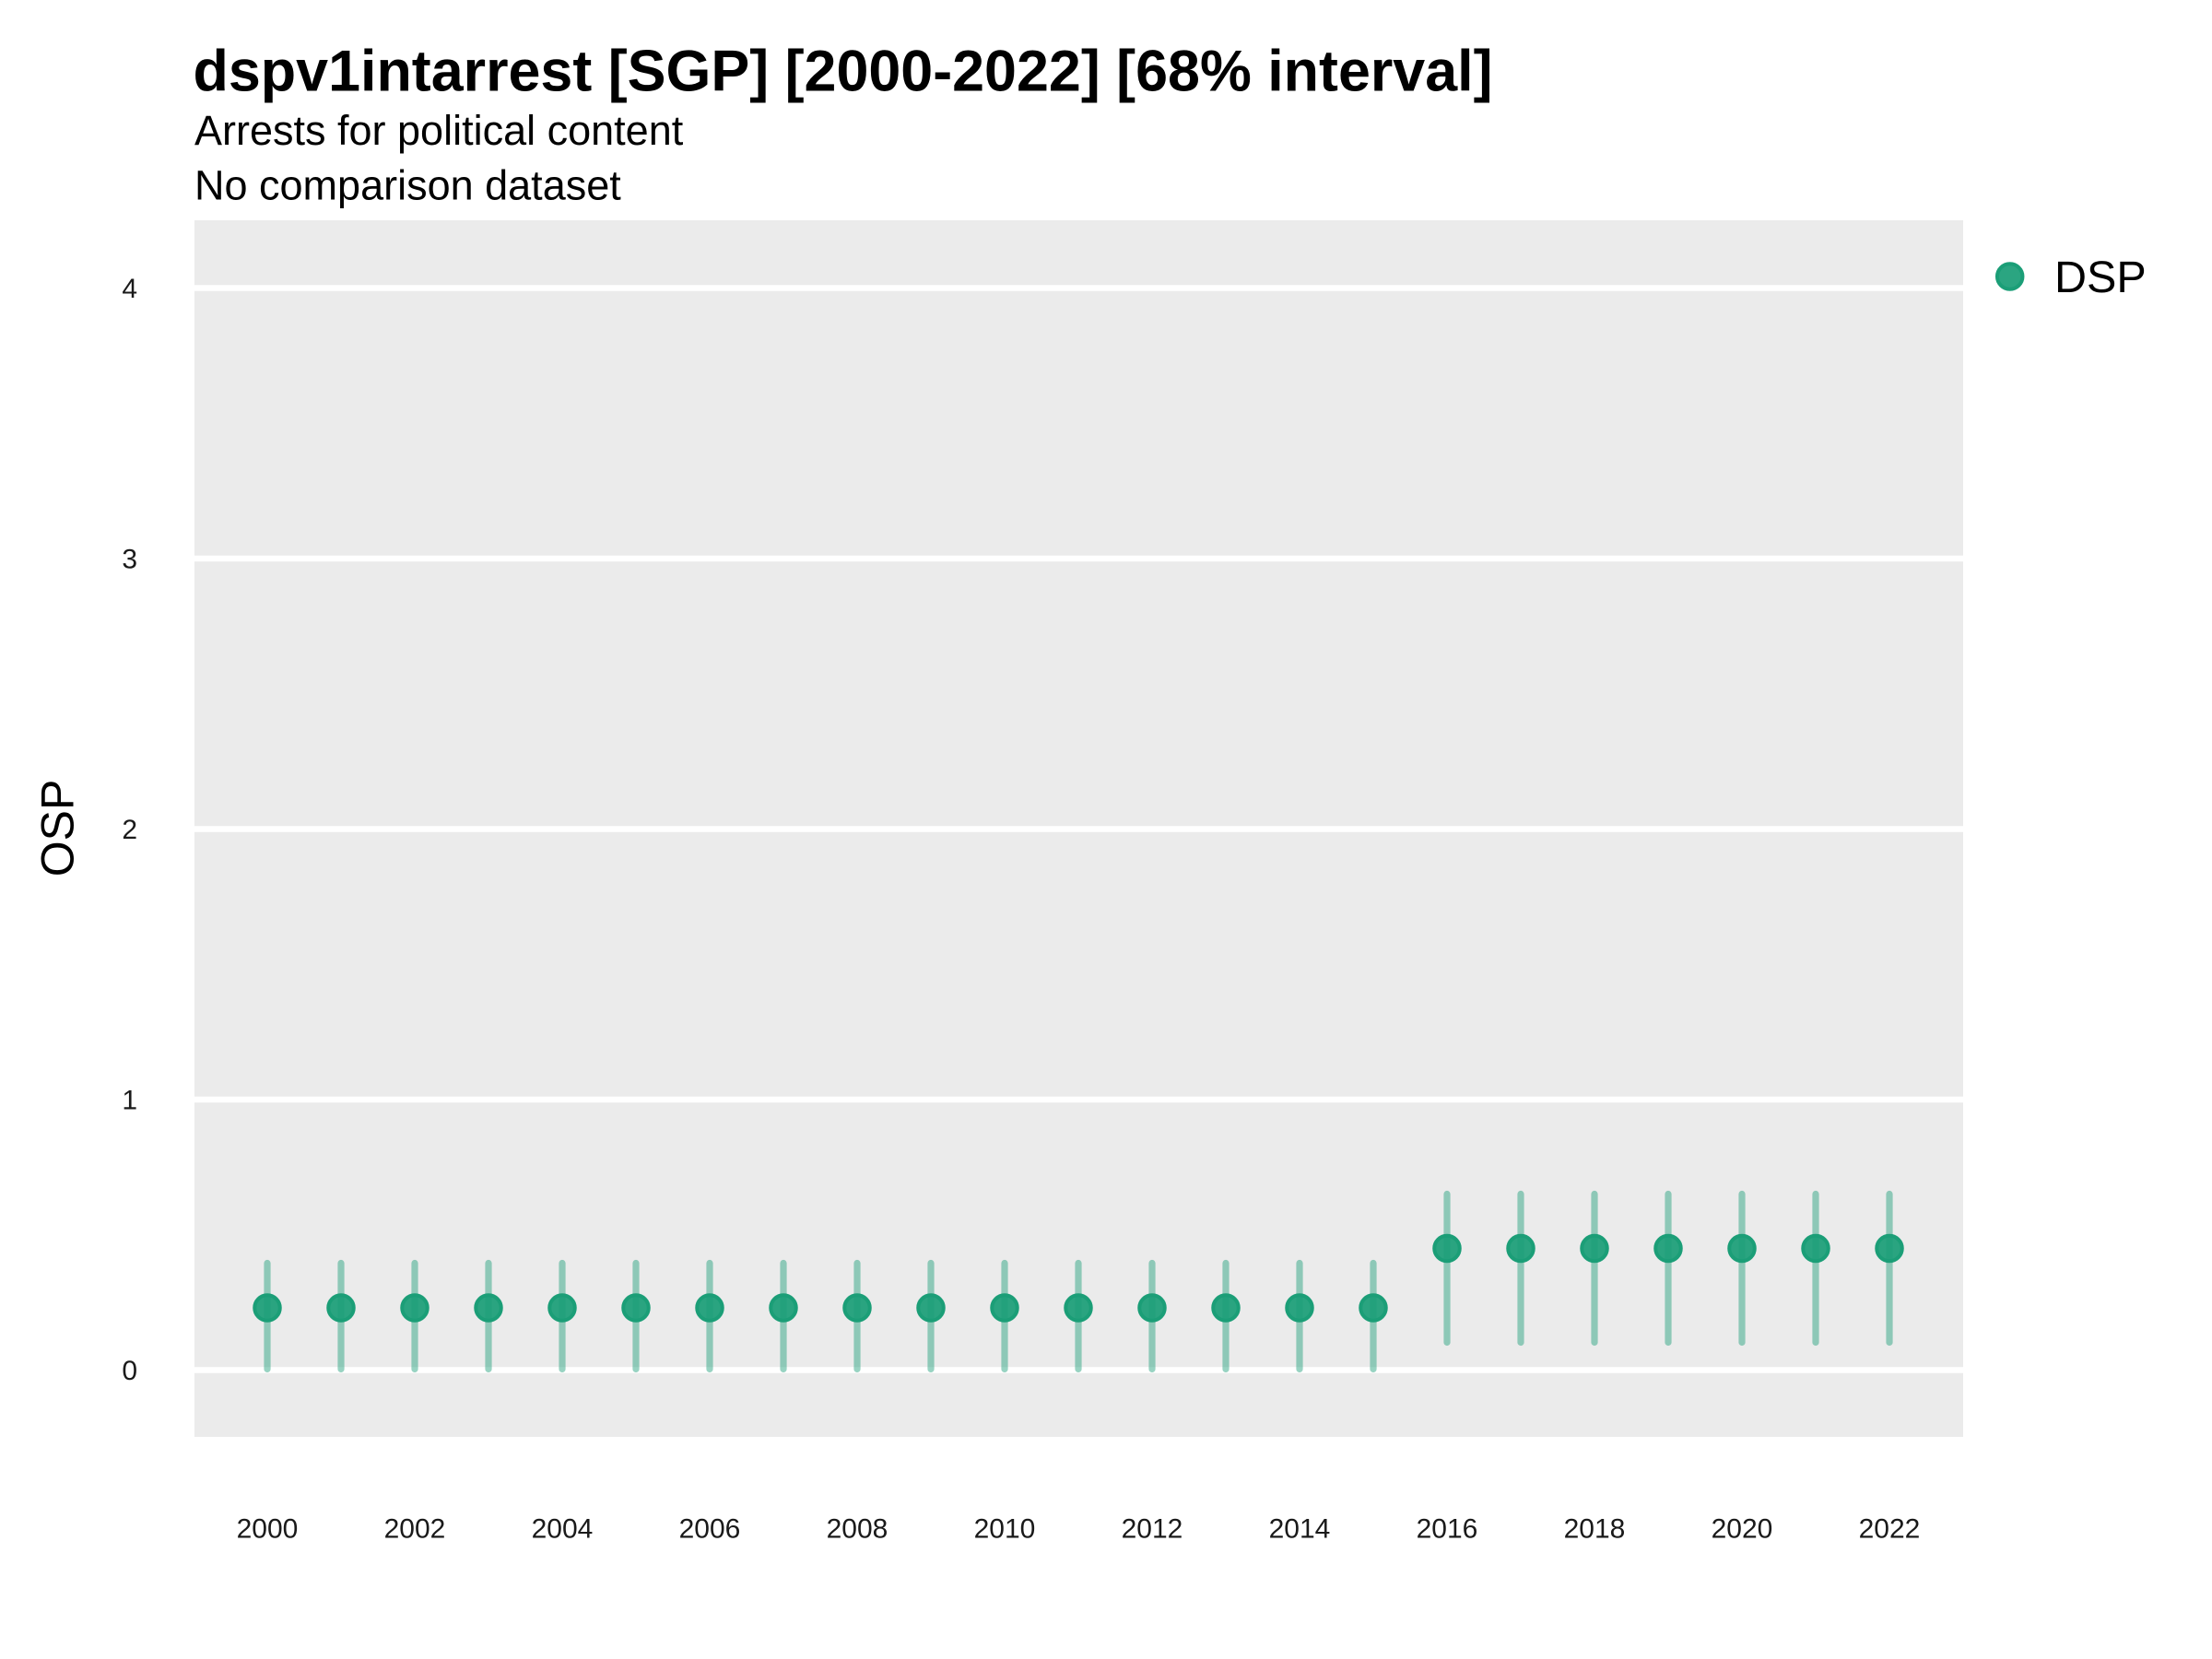 The width and height of the screenshot is (2212, 1659). Describe the element at coordinates (857, 1529) in the screenshot. I see `svg-text: 2008` at that location.